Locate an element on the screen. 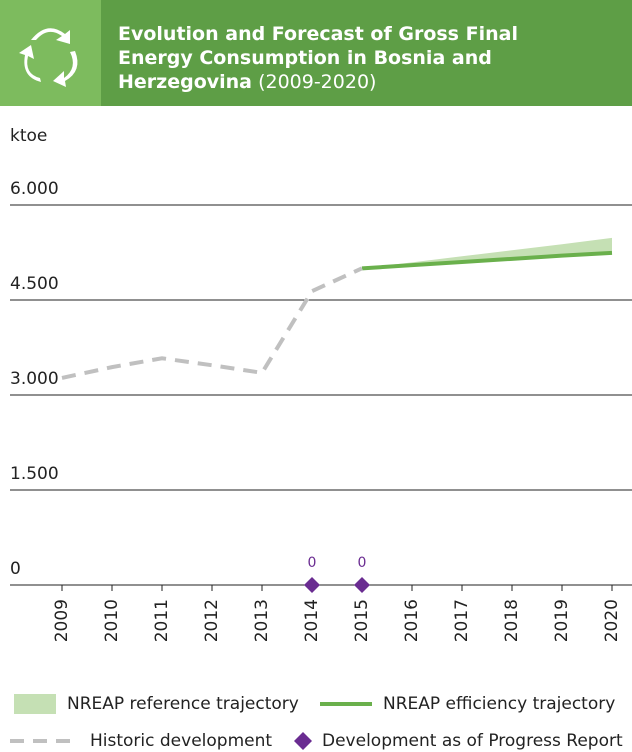 This screenshot has width=632, height=752. y-tick-label: 1.500 is located at coordinates (34, 474).